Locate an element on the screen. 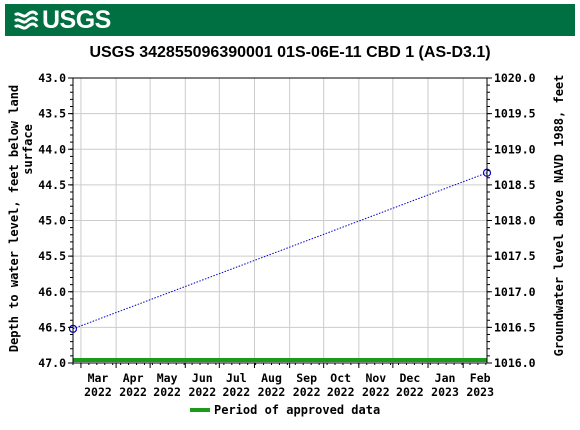 Image resolution: width=580 pixels, height=430 pixels. left-tick-label: 47.0 is located at coordinates (52, 363).